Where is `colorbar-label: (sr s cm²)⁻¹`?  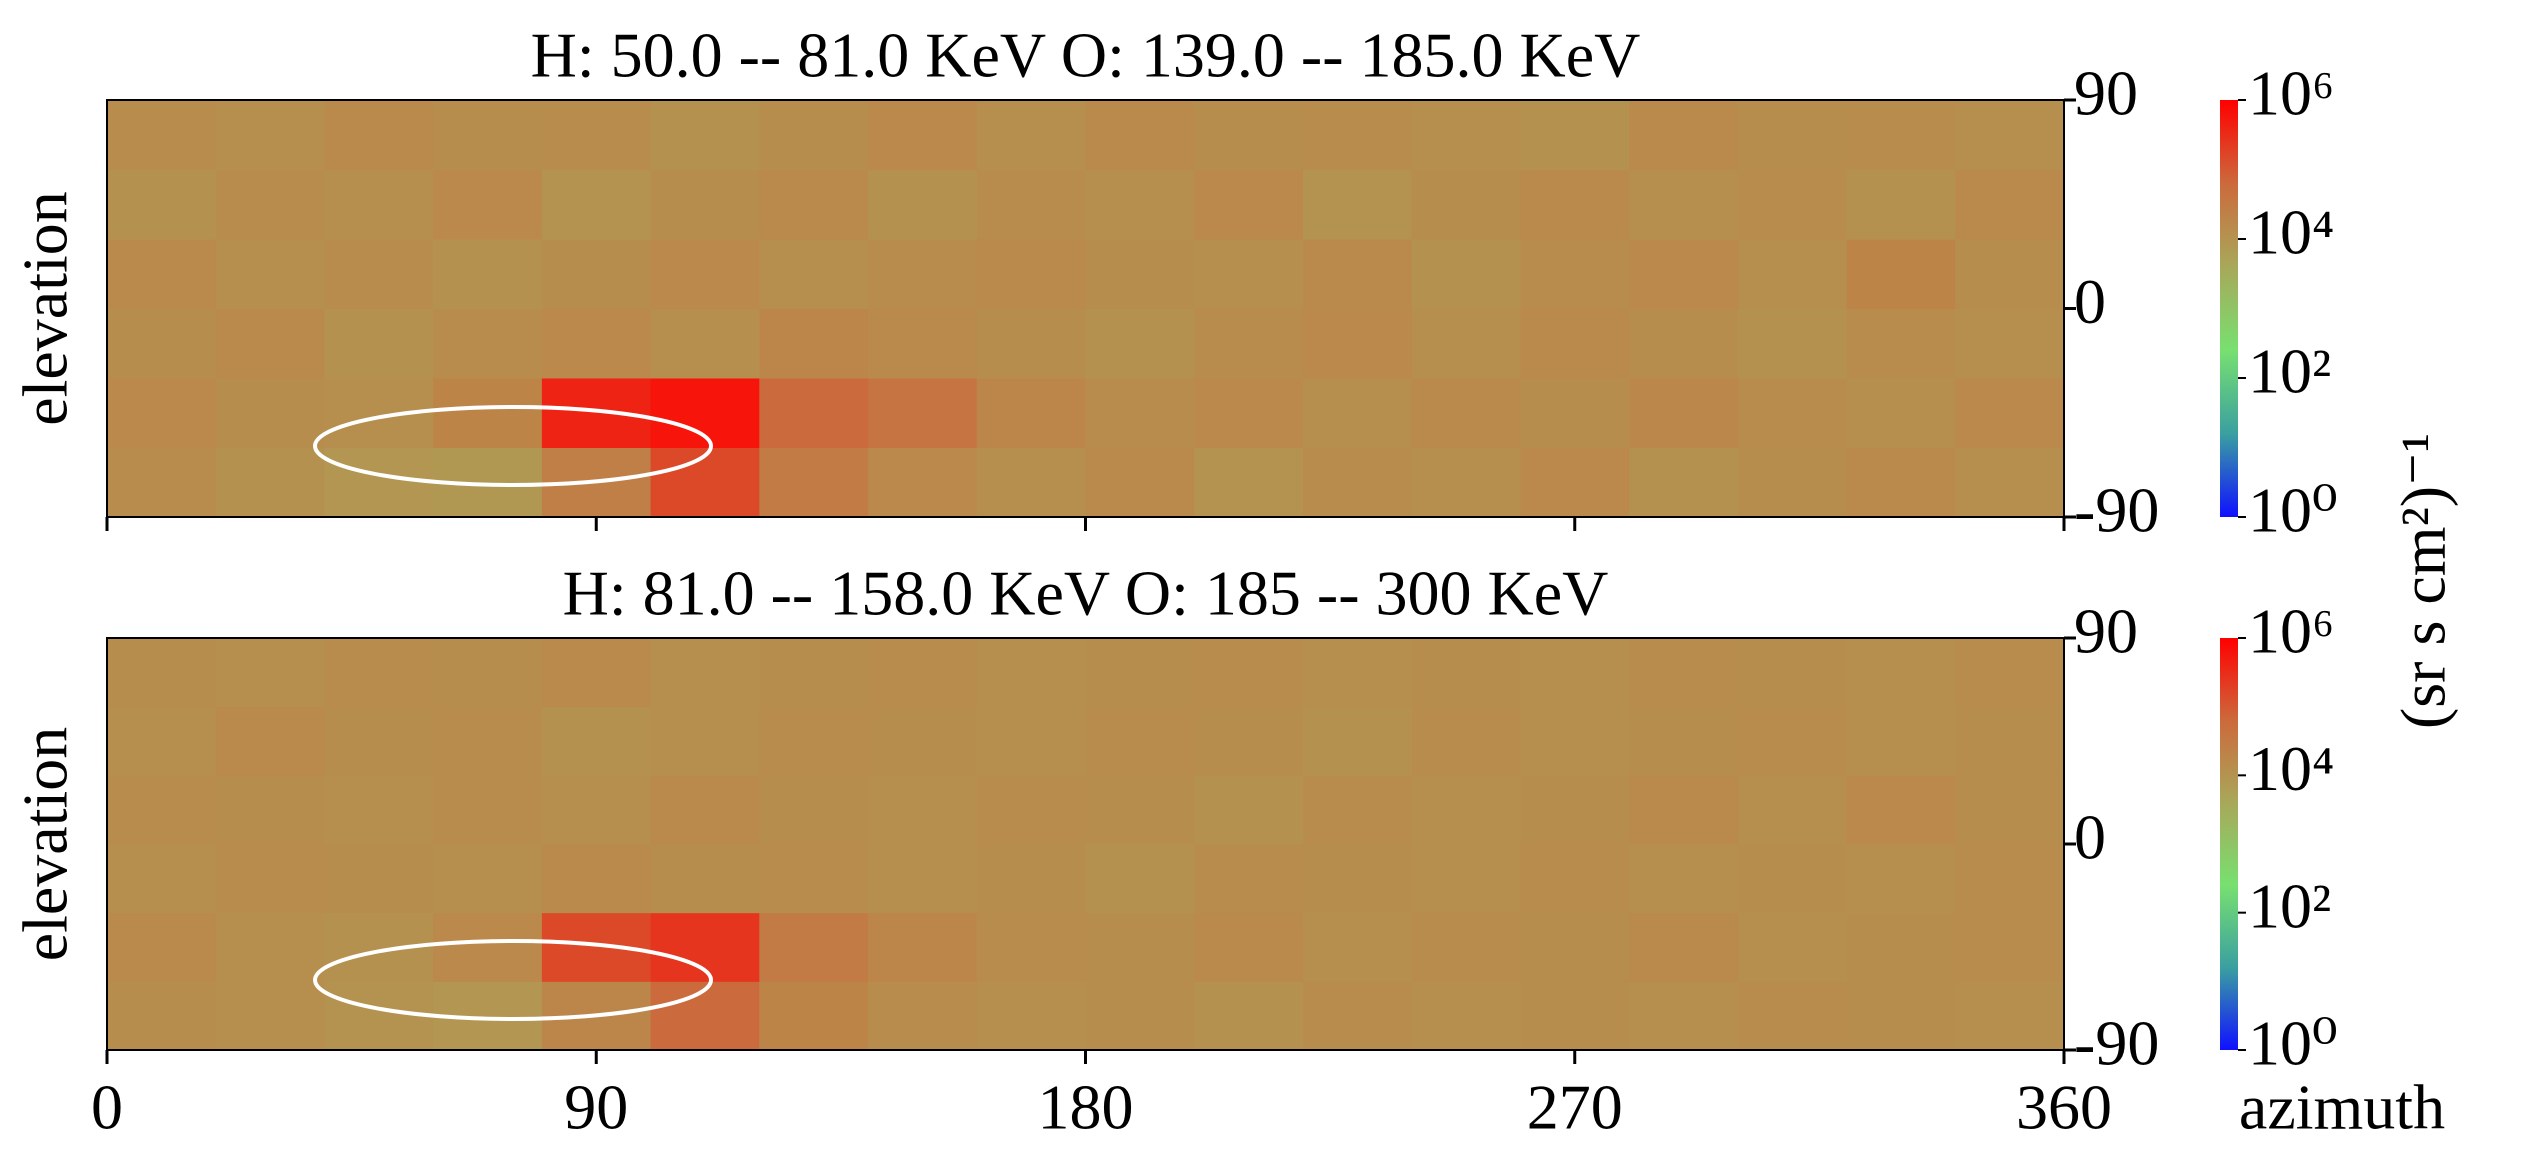 colorbar-label: (sr s cm²)⁻¹ is located at coordinates (2423, 581).